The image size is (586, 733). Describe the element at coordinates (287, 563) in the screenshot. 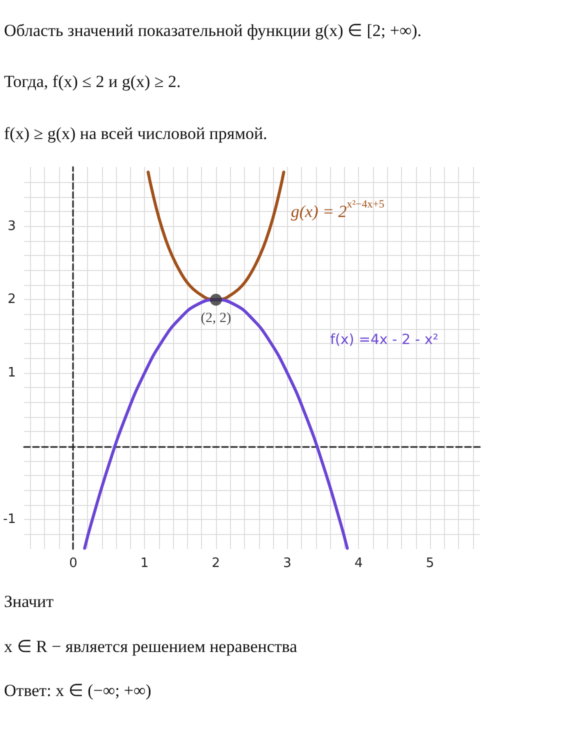

I see `x-tick-label: 3` at that location.